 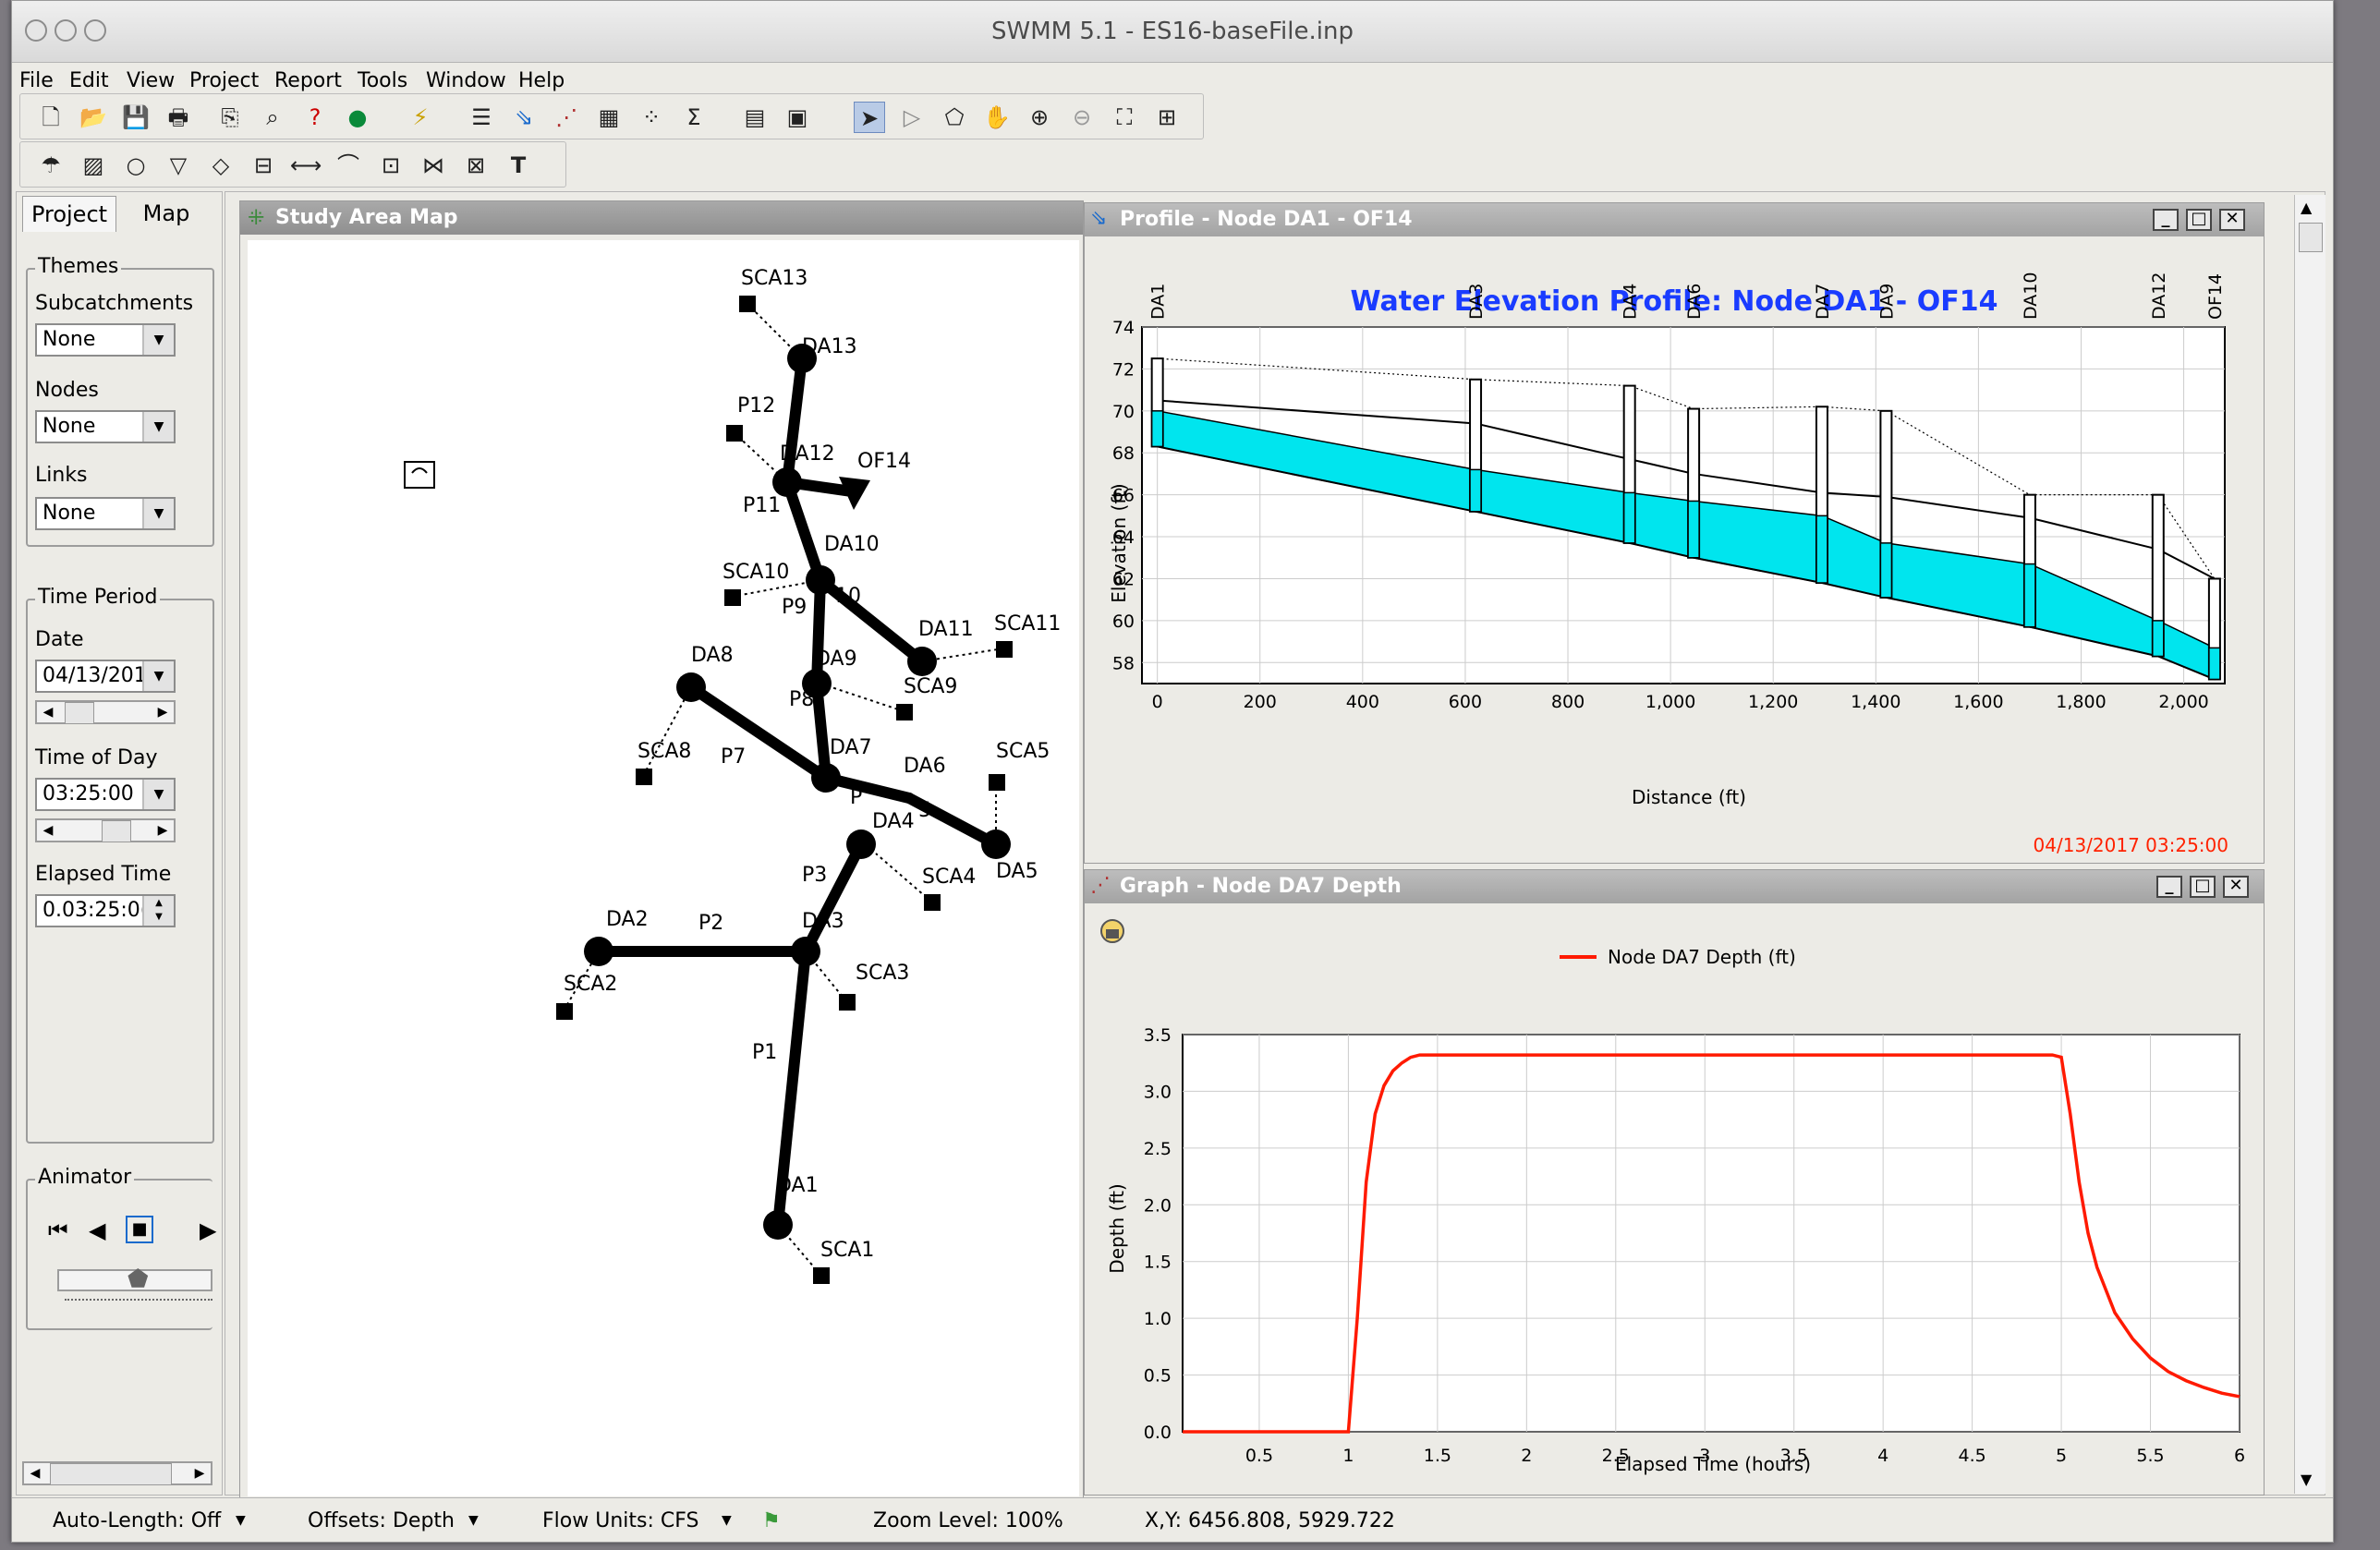 What do you see at coordinates (166, 213) in the screenshot?
I see `tab-map: Map` at bounding box center [166, 213].